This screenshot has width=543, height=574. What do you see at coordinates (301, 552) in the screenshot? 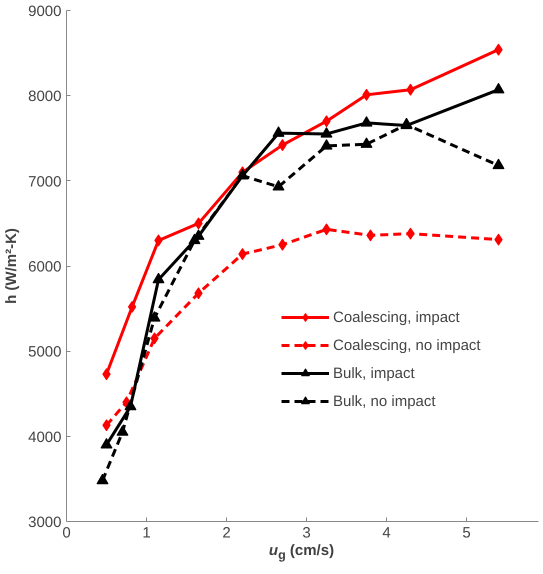
I see `x-axis-title: u$_{g}$ (cm/s)` at bounding box center [301, 552].